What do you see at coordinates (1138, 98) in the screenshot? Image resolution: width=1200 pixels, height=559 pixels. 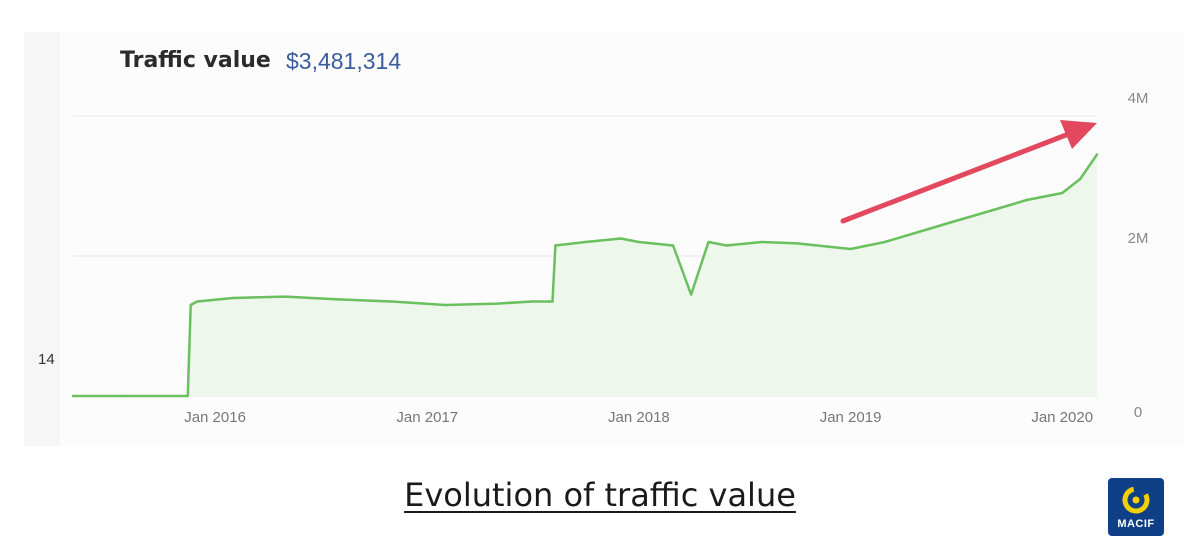 I see `y-tick-label: 4M` at bounding box center [1138, 98].